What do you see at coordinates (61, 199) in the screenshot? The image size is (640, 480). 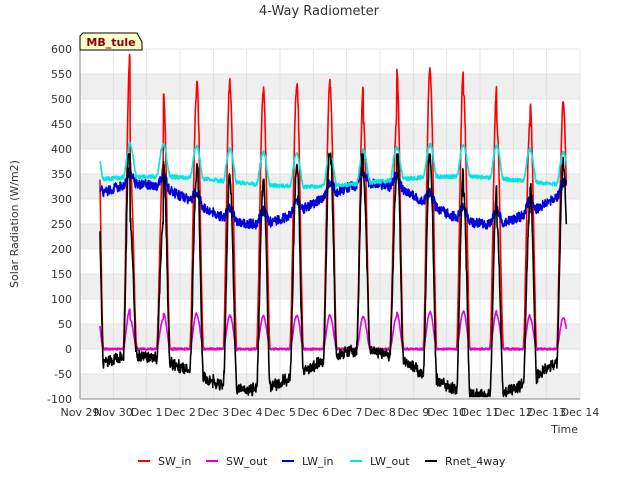 I see `y-tick-label: 300` at bounding box center [61, 199].